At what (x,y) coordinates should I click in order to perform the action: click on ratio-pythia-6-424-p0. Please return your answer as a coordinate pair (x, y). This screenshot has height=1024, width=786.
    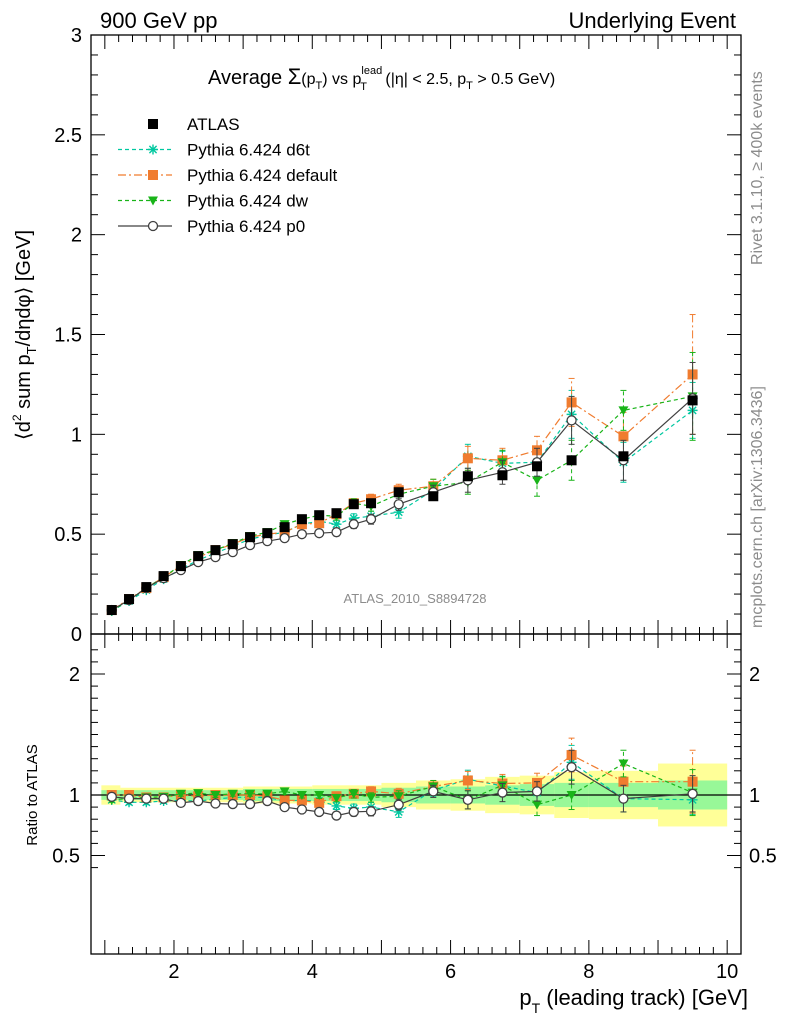
    Looking at the image, I should click on (402, 785).